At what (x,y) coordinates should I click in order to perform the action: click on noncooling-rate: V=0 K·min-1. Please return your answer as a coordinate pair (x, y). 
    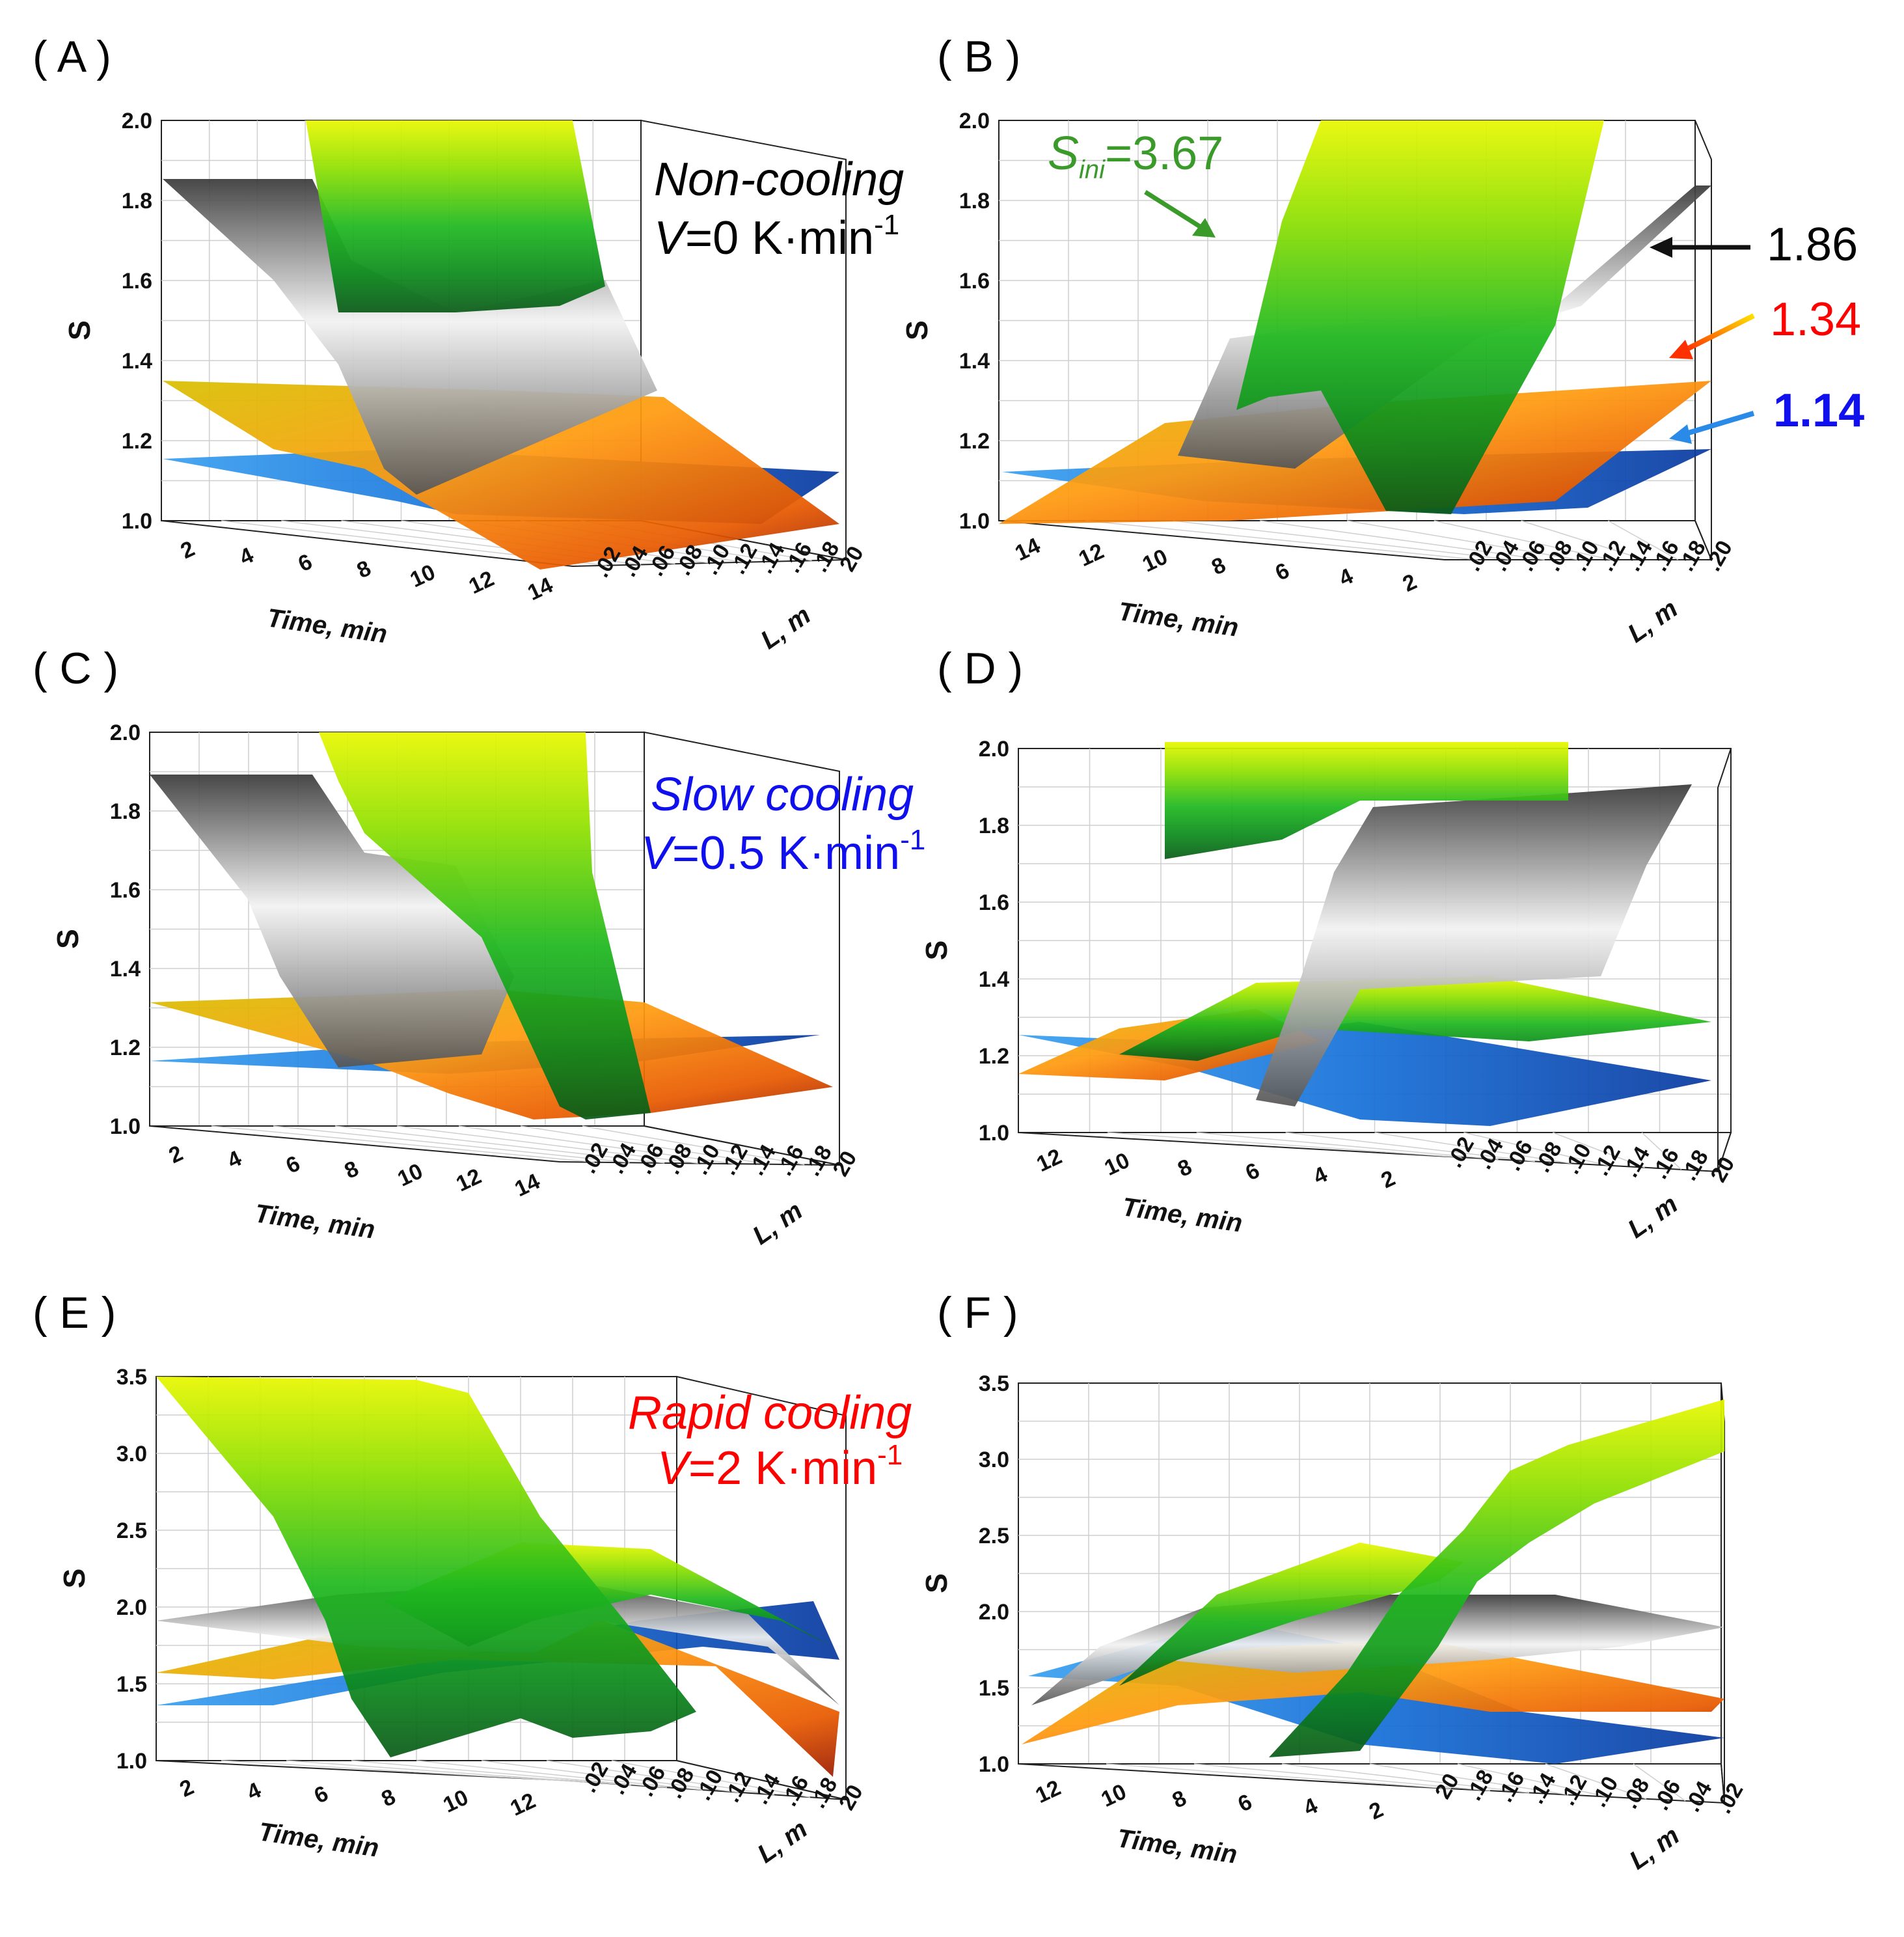
    Looking at the image, I should click on (776, 236).